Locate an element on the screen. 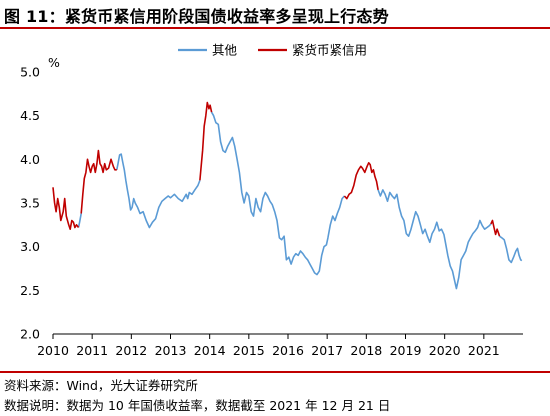 This screenshot has width=550, height=416. legend-label-tight: 紧货币紧信用 is located at coordinates (329, 50).